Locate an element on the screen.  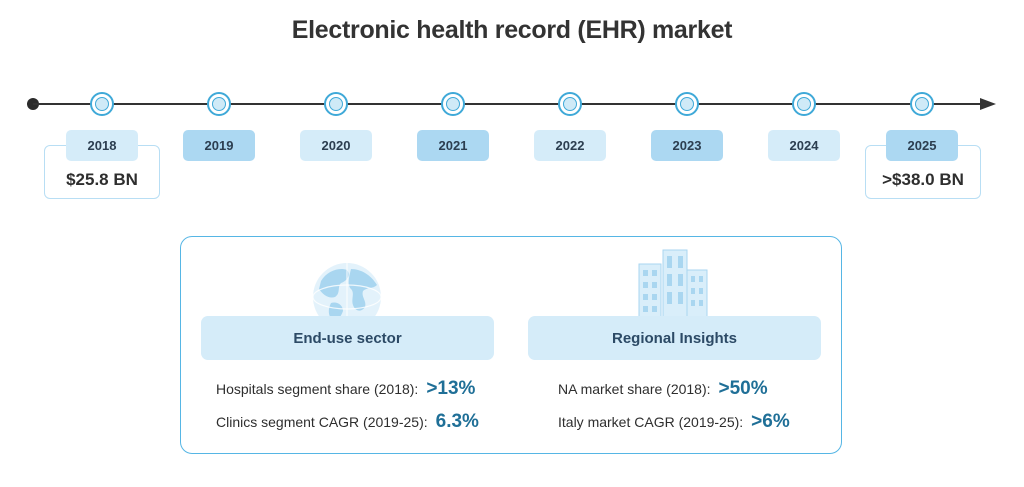
page-title: Electronic health record (EHR) market is located at coordinates (512, 30).